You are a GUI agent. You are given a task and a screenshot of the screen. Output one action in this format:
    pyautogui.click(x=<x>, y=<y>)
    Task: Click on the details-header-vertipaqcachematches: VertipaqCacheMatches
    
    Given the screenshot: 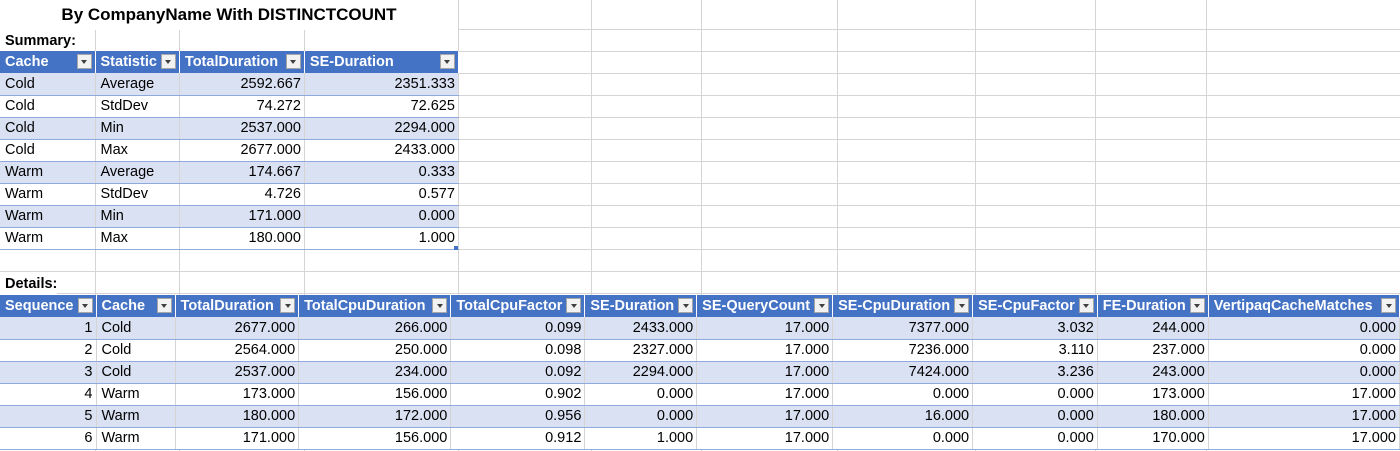 What is the action you would take?
    pyautogui.click(x=1304, y=306)
    